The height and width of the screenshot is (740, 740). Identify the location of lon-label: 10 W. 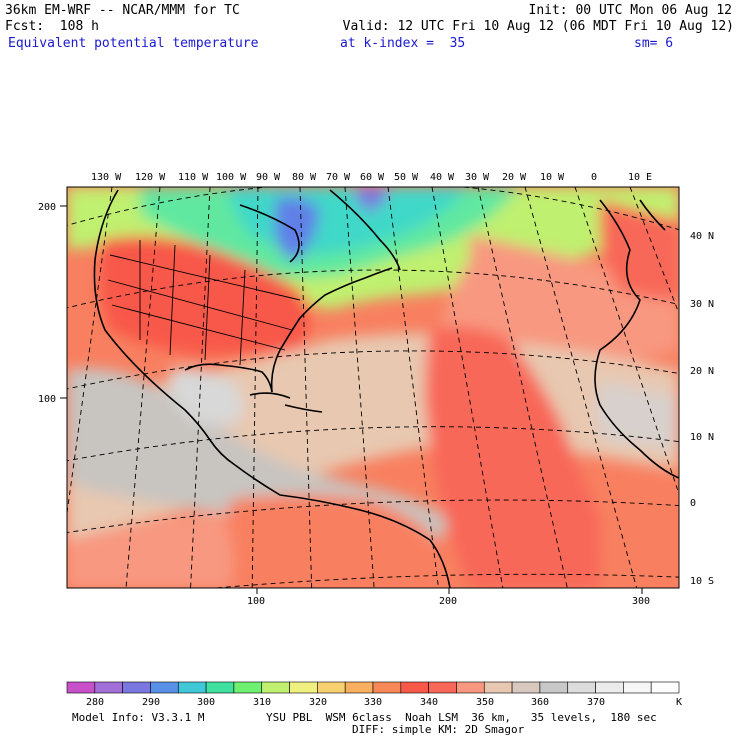
(552, 177).